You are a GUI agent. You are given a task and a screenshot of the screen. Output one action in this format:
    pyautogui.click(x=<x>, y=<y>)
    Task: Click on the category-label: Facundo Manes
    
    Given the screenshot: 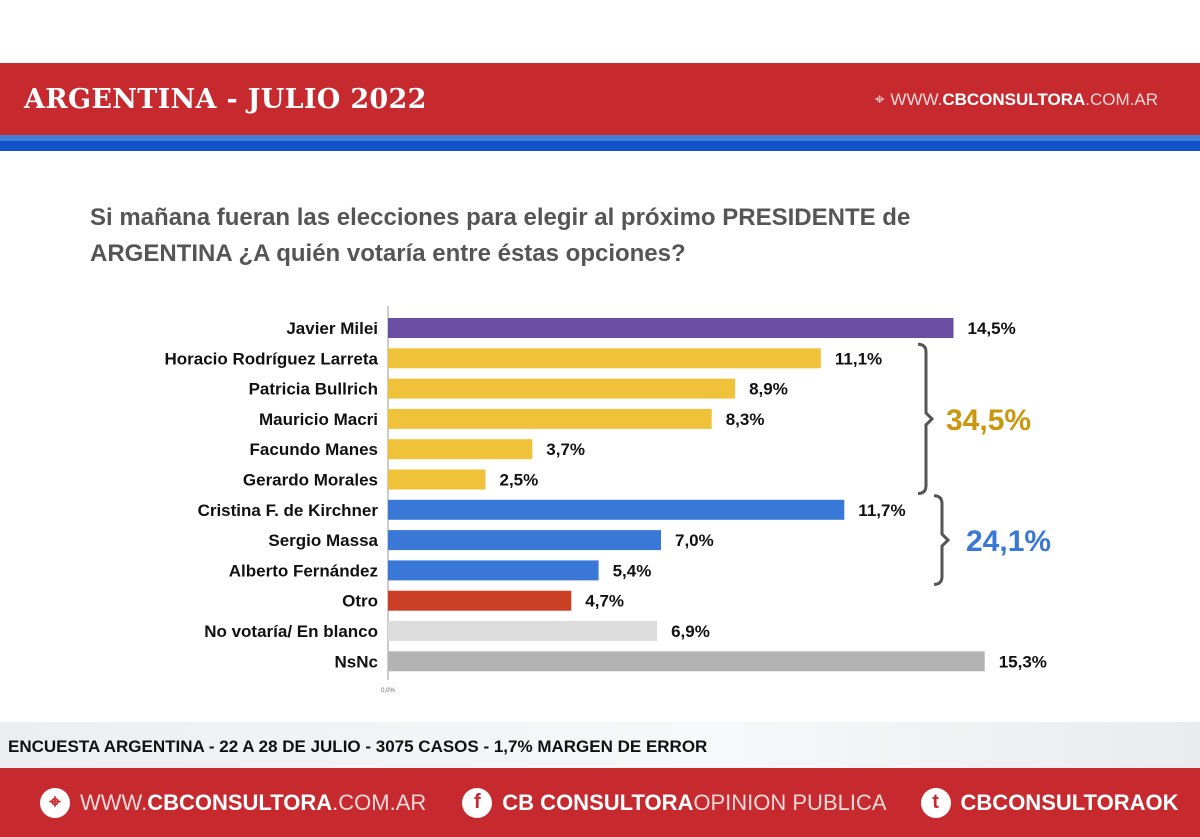 What is the action you would take?
    pyautogui.click(x=314, y=449)
    